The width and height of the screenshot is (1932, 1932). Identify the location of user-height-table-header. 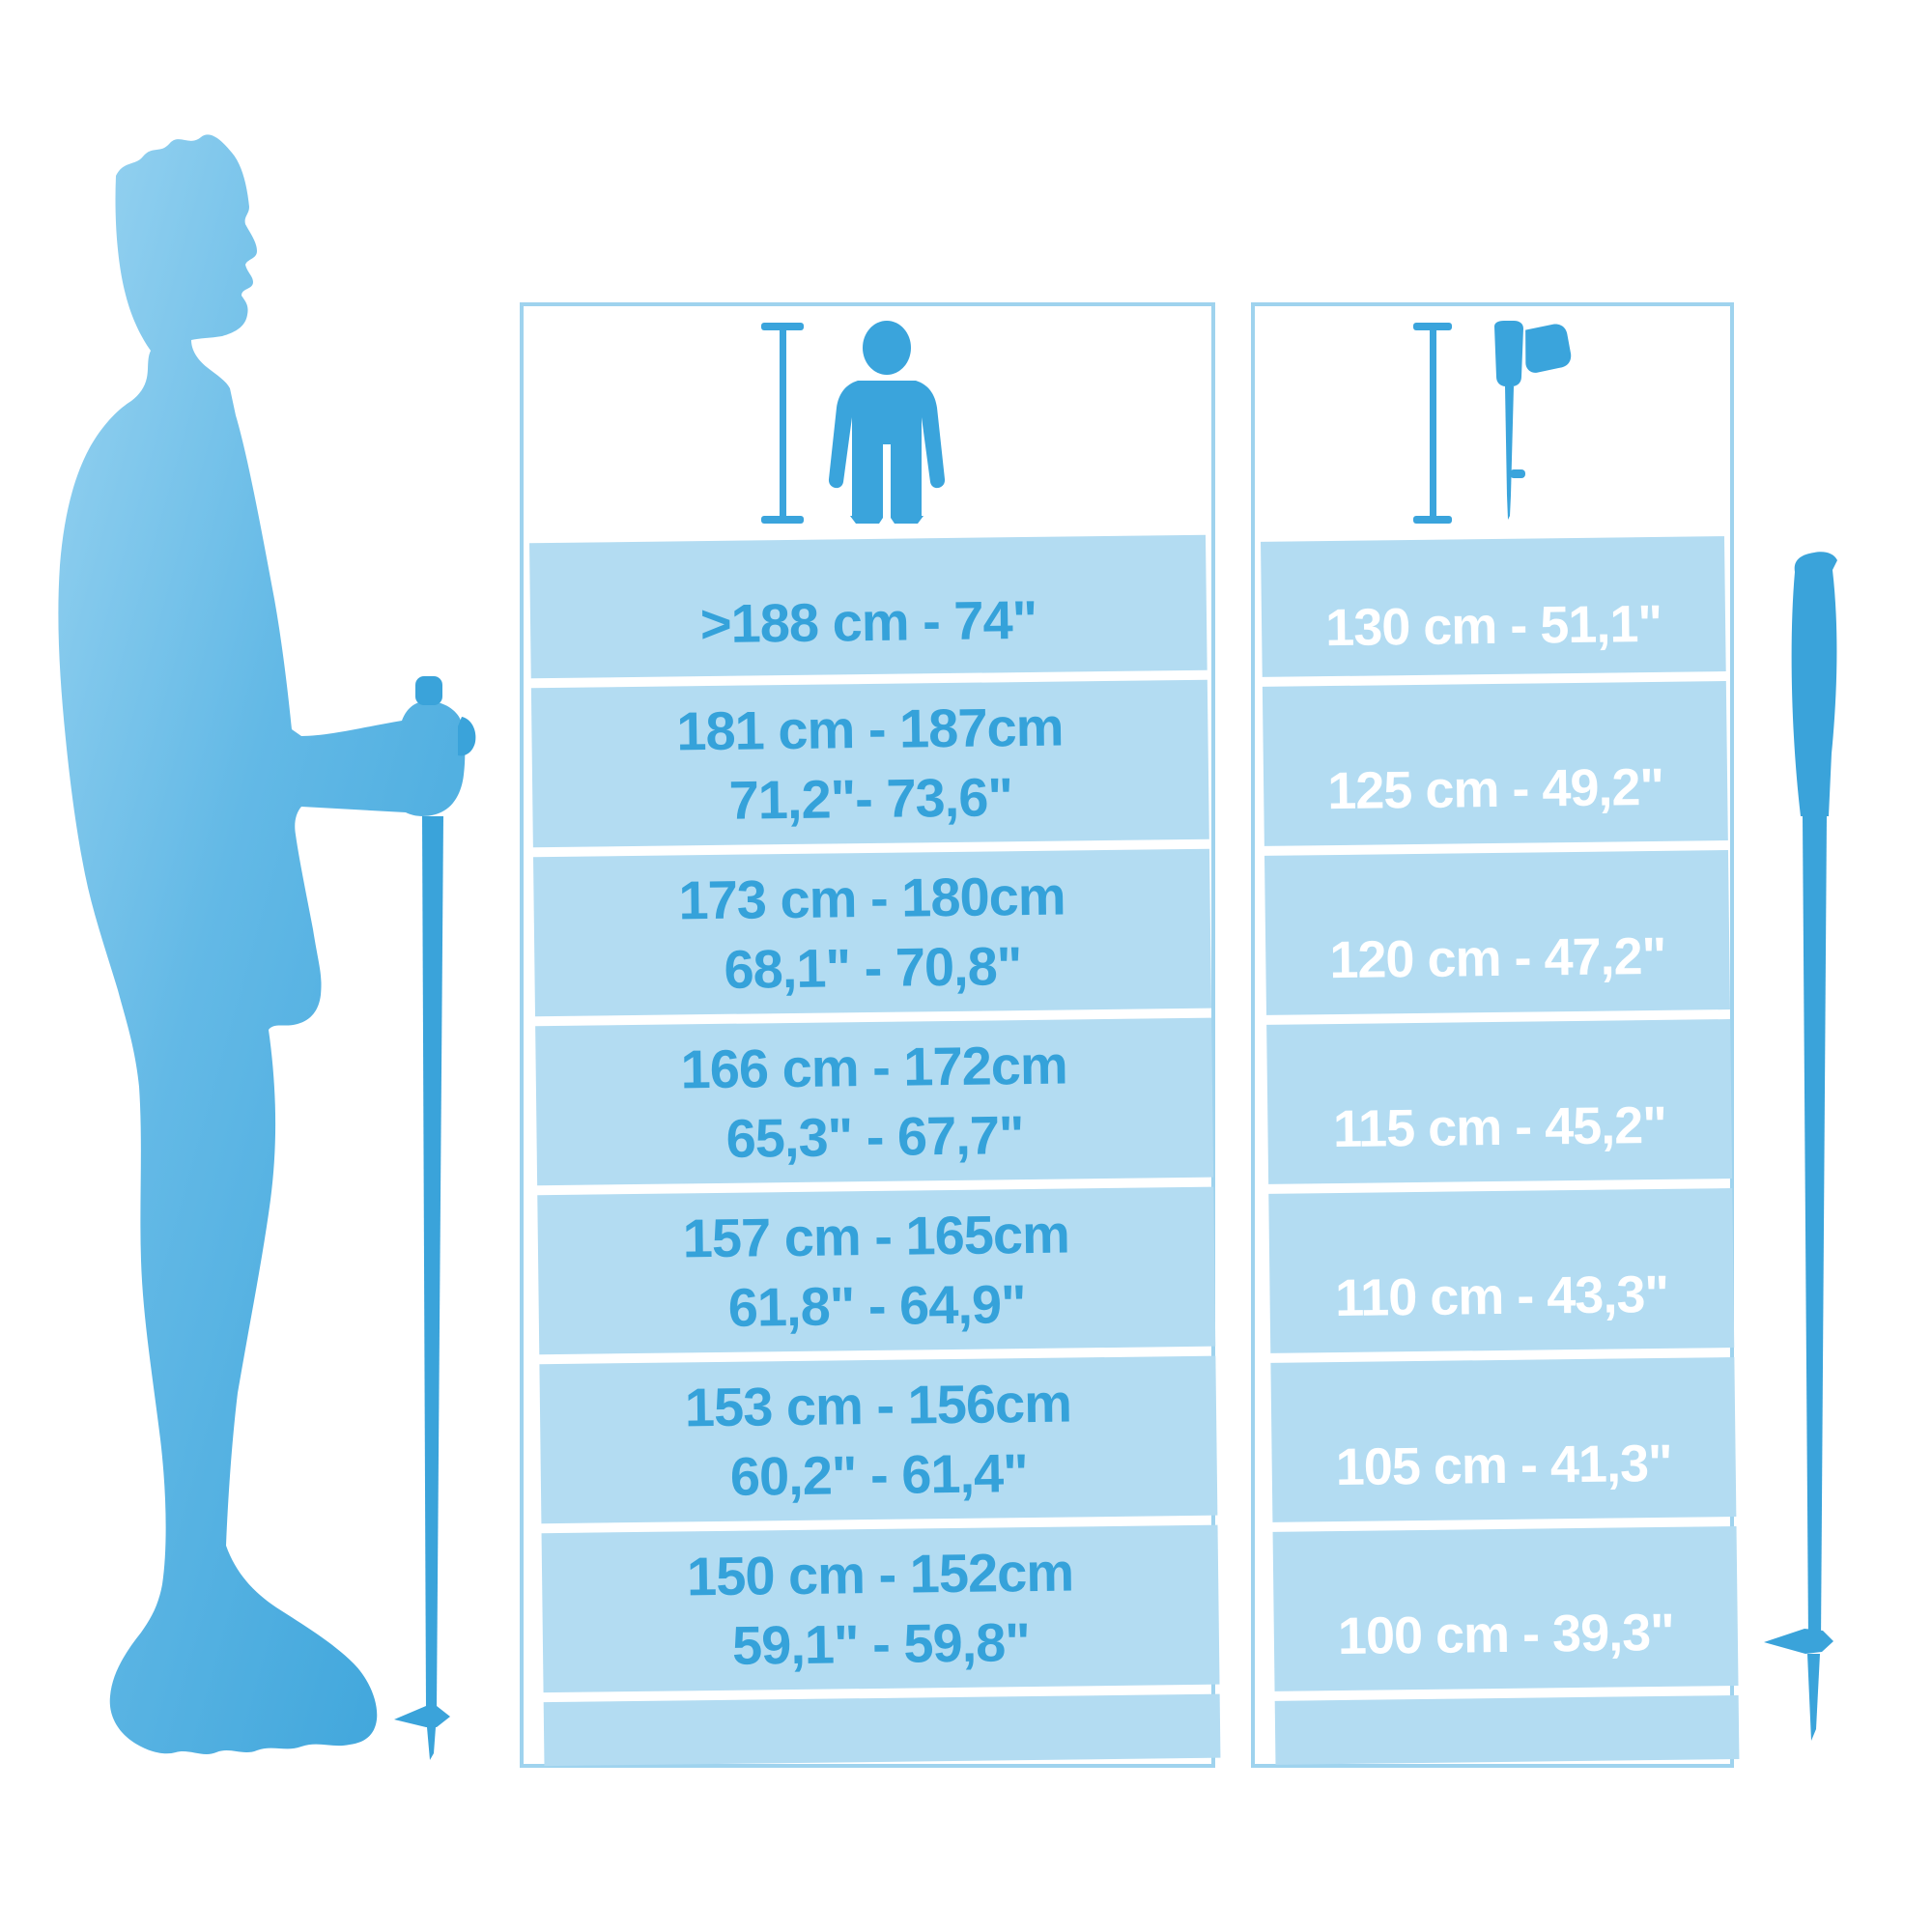
(867, 422).